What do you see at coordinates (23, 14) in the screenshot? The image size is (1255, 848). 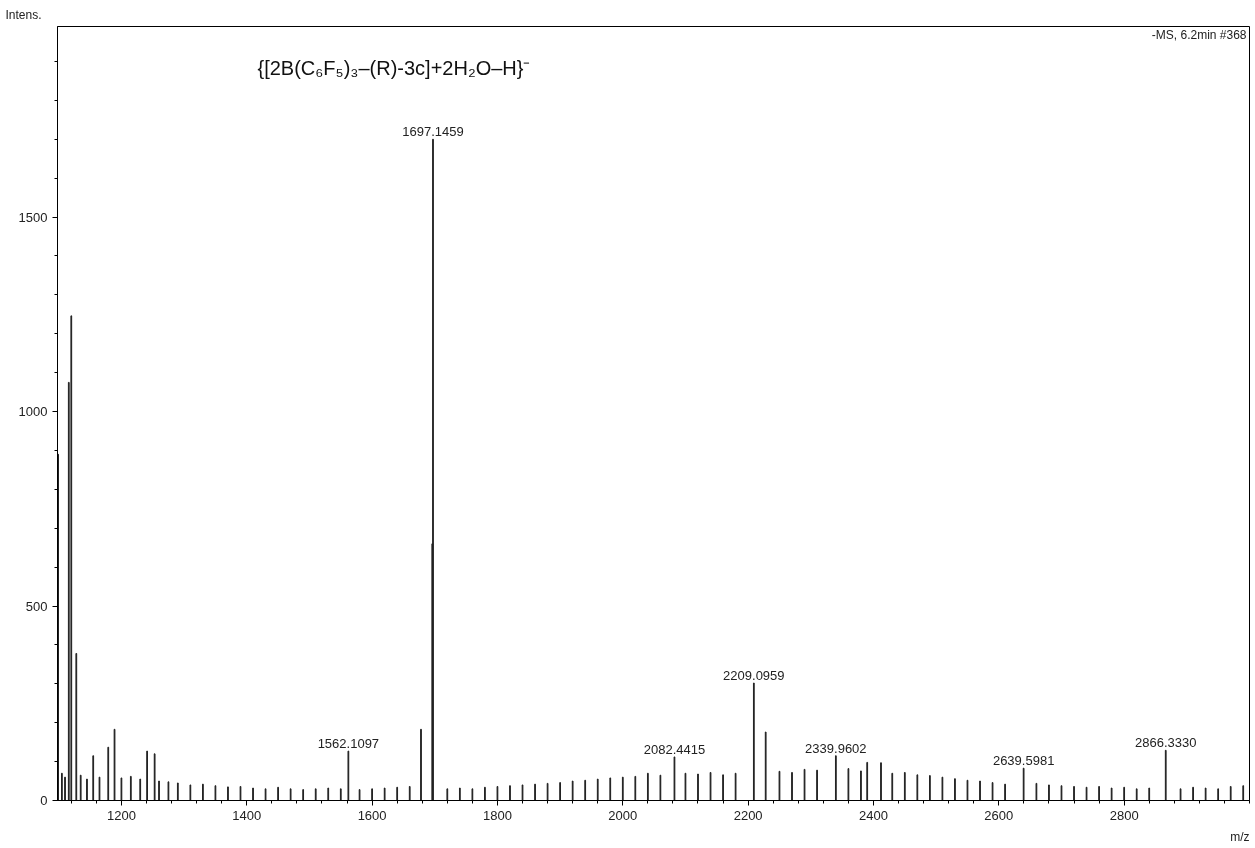 I see `y-axis-title: Intens.` at bounding box center [23, 14].